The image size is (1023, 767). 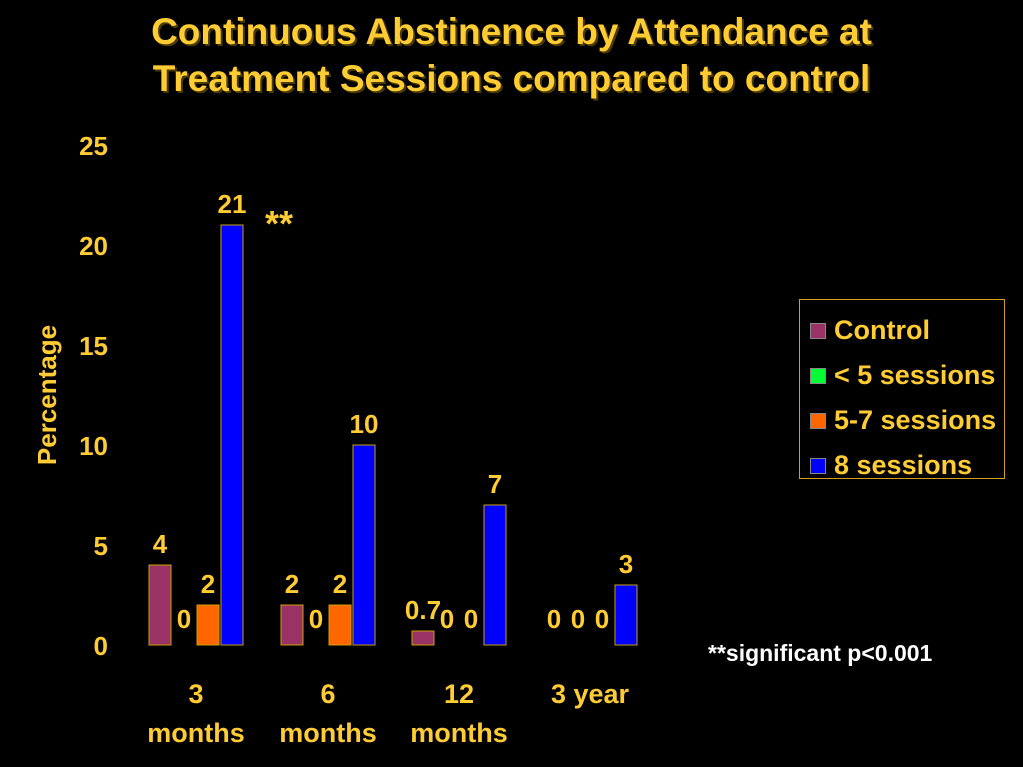 I want to click on data-label: 21, so click(x=232, y=204).